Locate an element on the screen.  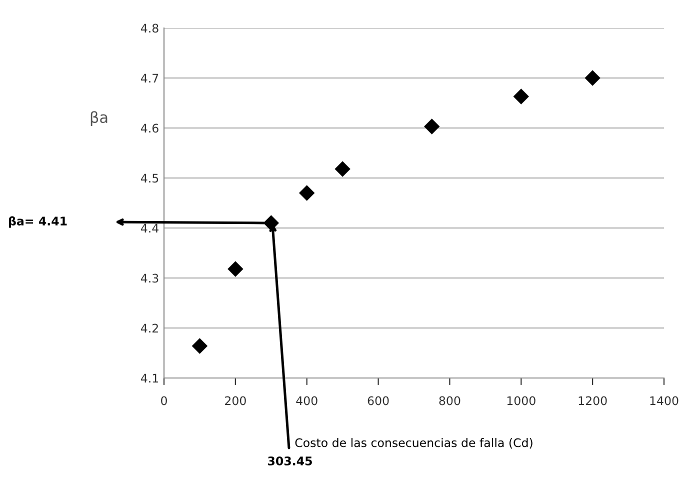
y-tick-label: 4.6 is located at coordinates (149, 128).